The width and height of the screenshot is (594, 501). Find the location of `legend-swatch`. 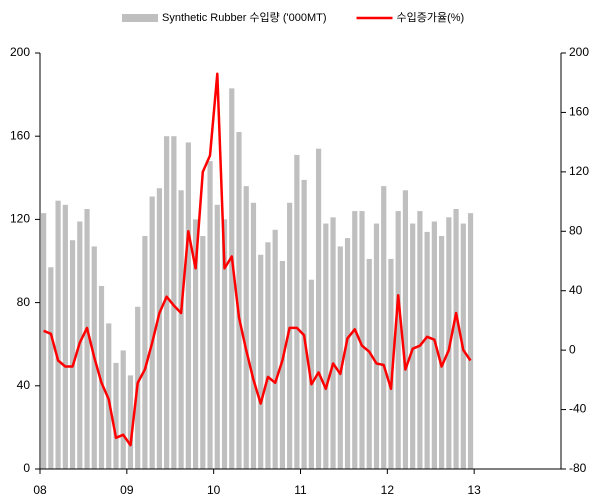

legend-swatch is located at coordinates (140, 18).